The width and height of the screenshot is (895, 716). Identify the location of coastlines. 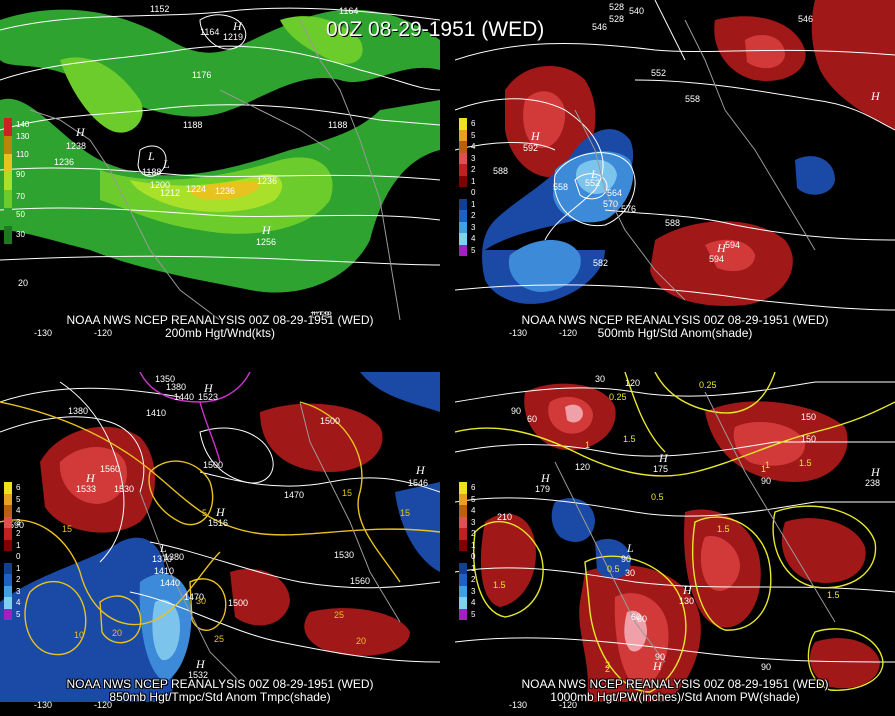
(695, 160).